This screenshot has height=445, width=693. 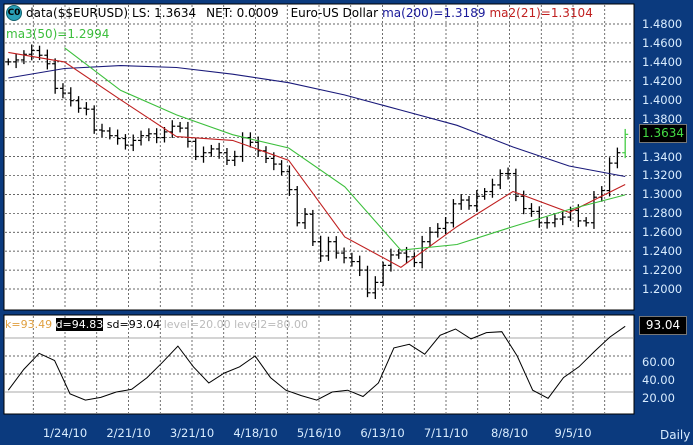 What do you see at coordinates (658, 380) in the screenshot?
I see `stochastic-tick-label: 40.00` at bounding box center [658, 380].